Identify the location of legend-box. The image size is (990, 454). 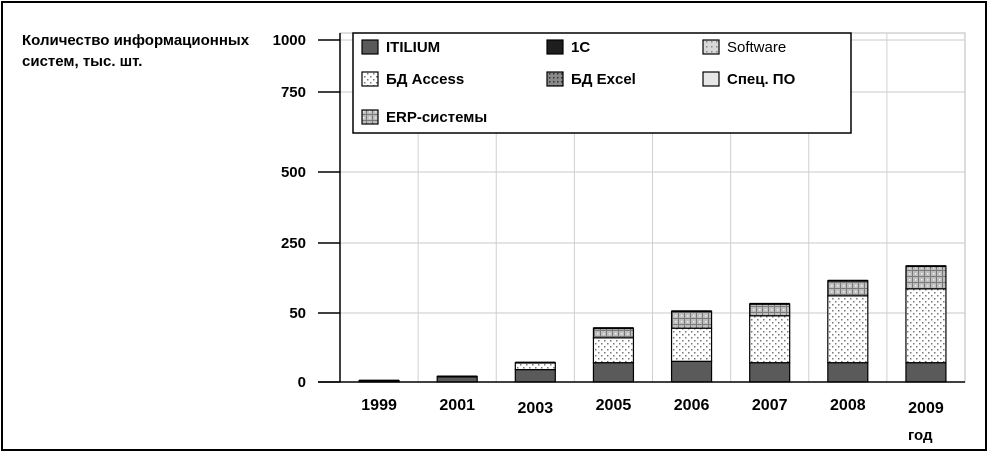
(602, 83).